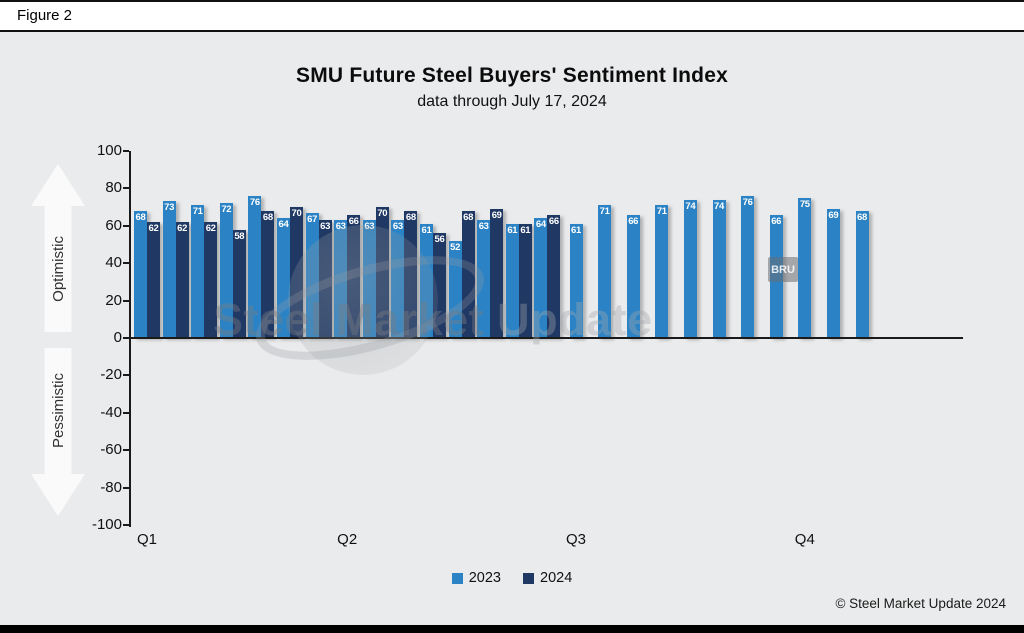 The image size is (1024, 633). Describe the element at coordinates (254, 202) in the screenshot. I see `bar-value-label: 76` at that location.